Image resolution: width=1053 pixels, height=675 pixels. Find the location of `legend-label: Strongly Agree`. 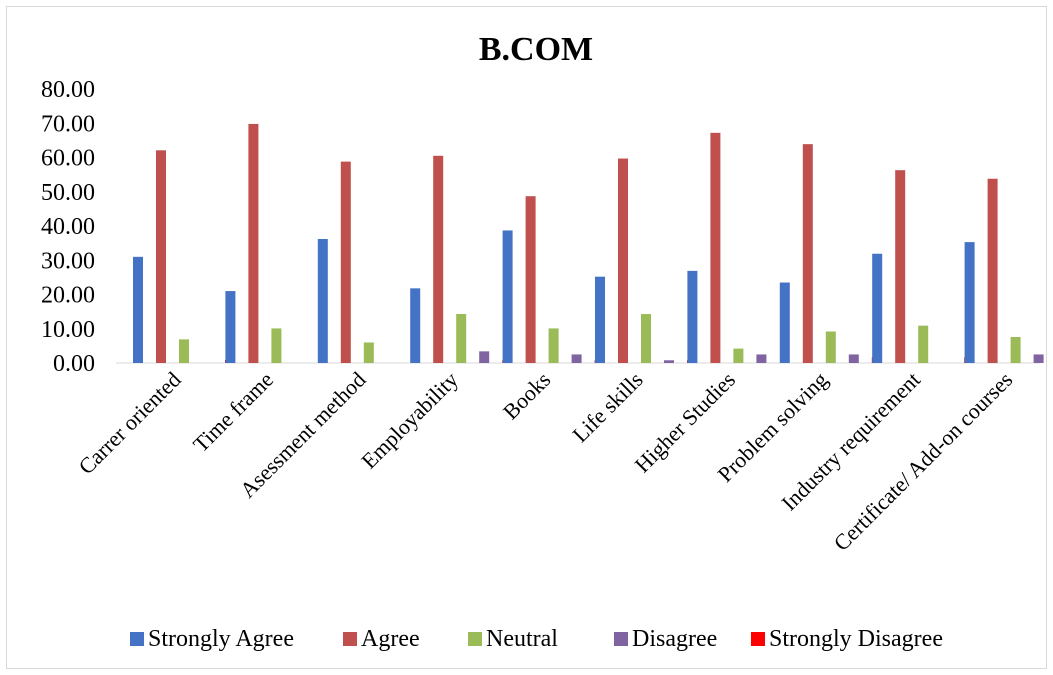

legend-label: Strongly Agree is located at coordinates (221, 639).